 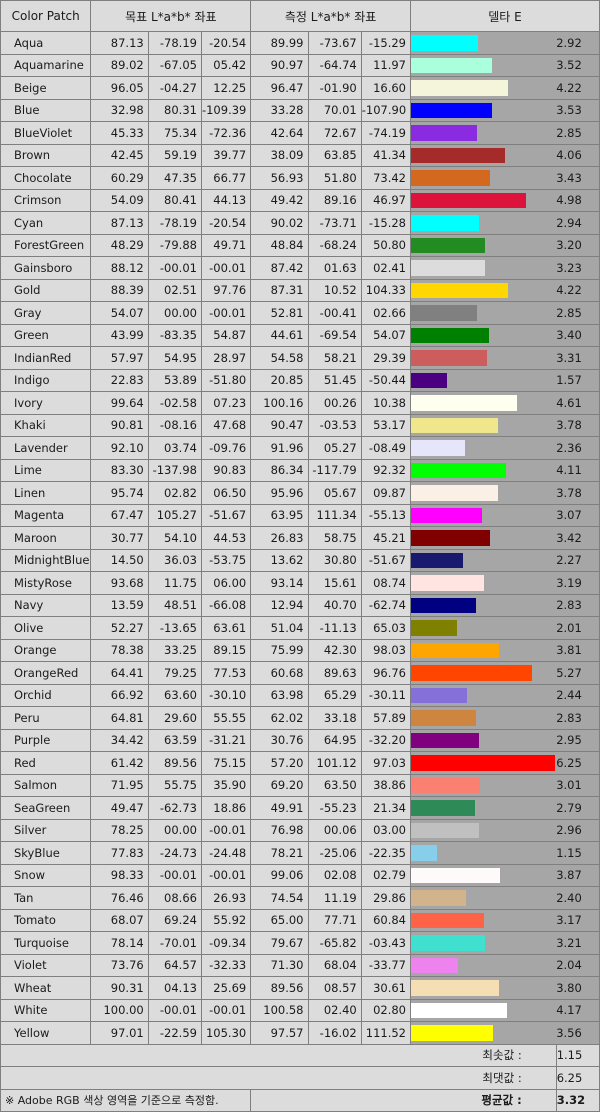 What do you see at coordinates (46, 133) in the screenshot?
I see `color-name: BlueViolet` at bounding box center [46, 133].